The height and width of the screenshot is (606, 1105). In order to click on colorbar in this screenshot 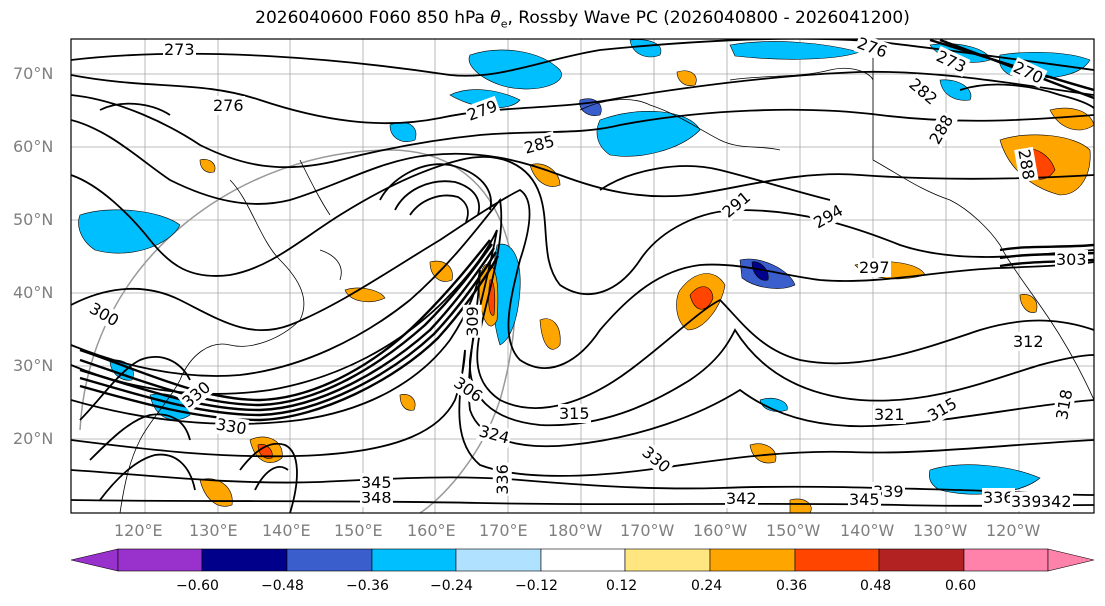, I will do `click(582, 560)`.